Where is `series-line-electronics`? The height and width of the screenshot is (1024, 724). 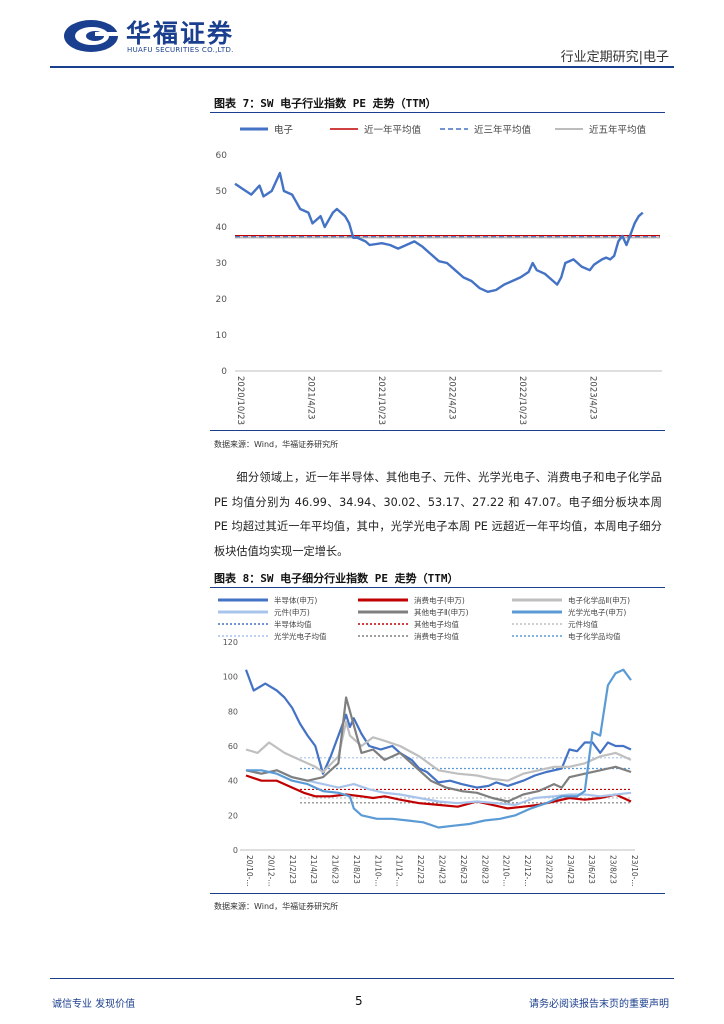
series-line-electronics is located at coordinates (439, 232).